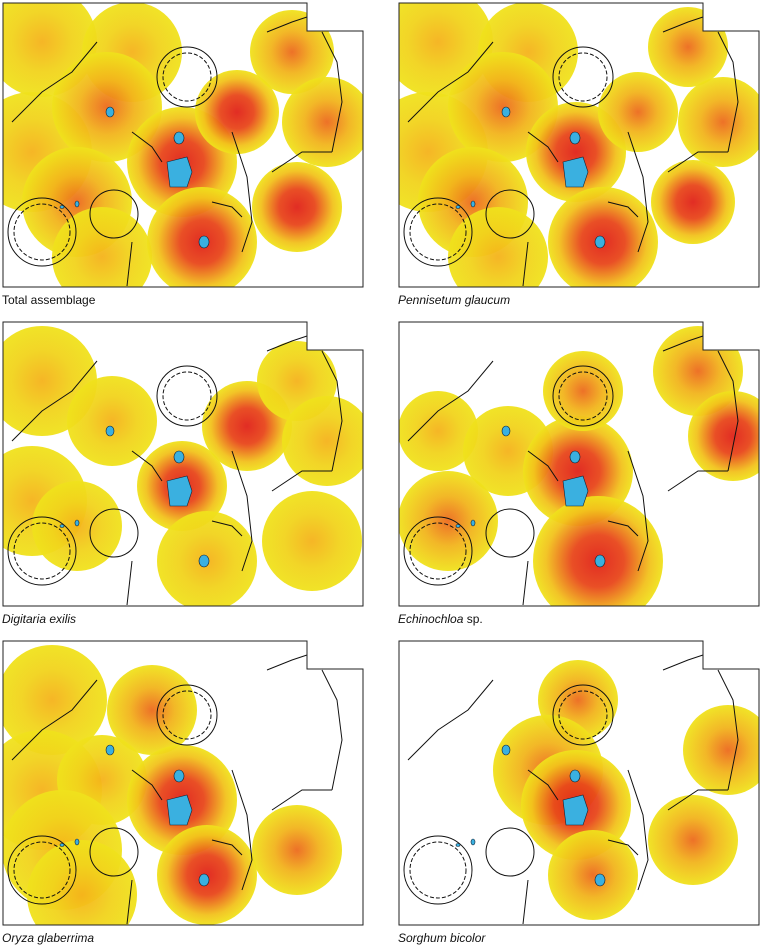 The height and width of the screenshot is (950, 762). What do you see at coordinates (579, 300) in the screenshot?
I see `caption: Pennisetum glaucum` at bounding box center [579, 300].